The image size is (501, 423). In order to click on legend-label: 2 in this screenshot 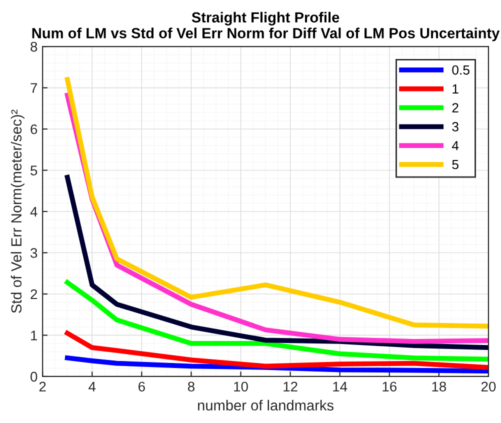, I will do `click(455, 107)`.